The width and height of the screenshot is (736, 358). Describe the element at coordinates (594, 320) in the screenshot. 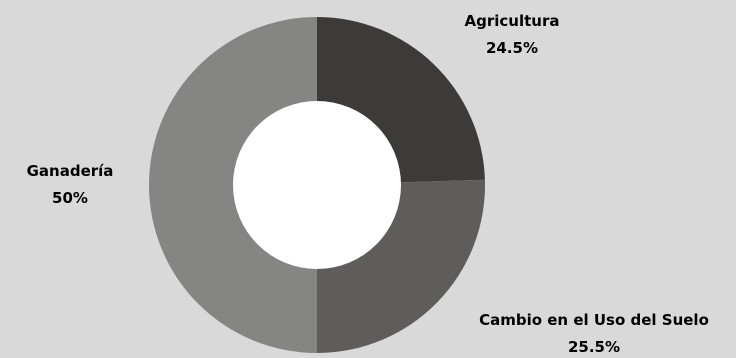

I see `slice-label-cambio-uso-suelo: Cambio en el Uso del Suelo` at that location.